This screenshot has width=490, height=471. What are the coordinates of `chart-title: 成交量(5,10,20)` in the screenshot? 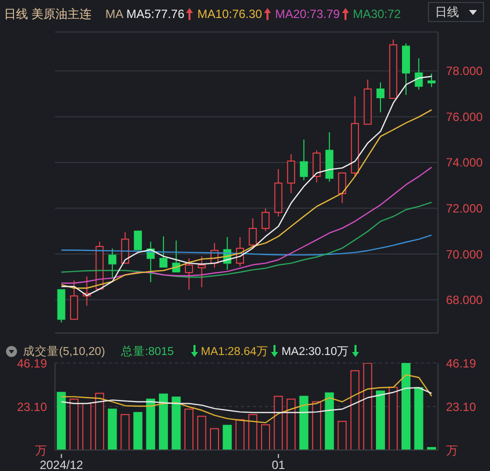 It's located at (64, 351).